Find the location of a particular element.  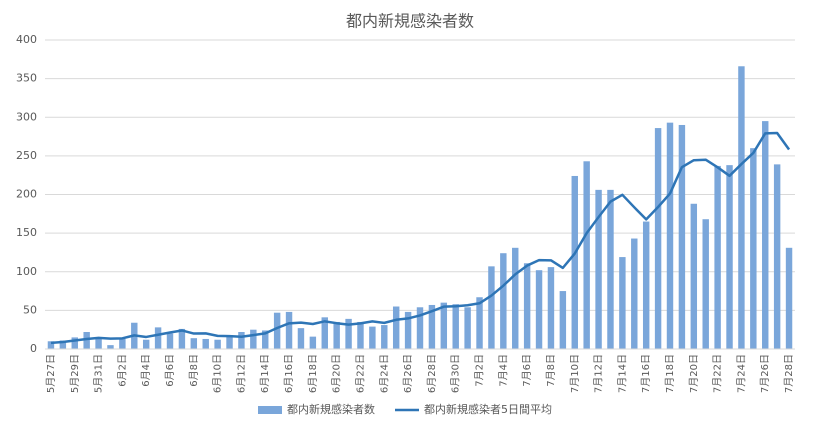

x-tick-label: 7月14日 is located at coordinates (622, 373).